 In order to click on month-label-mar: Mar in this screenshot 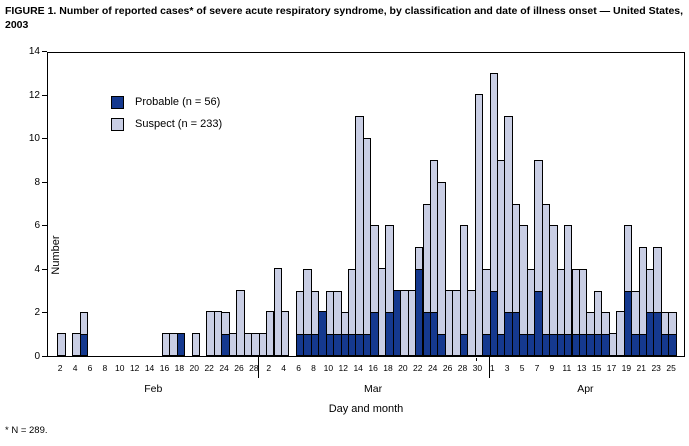, I will do `click(373, 389)`.